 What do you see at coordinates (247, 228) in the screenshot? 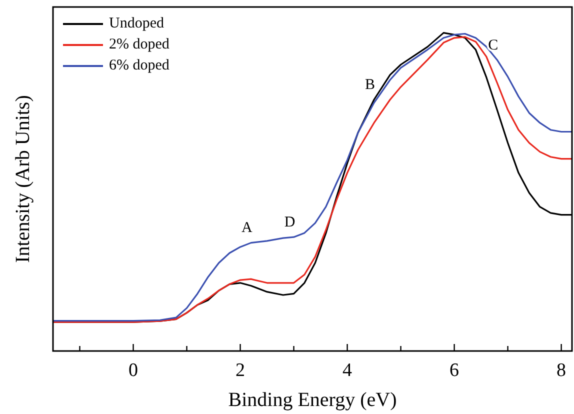
I see `annotation: A` at bounding box center [247, 228].